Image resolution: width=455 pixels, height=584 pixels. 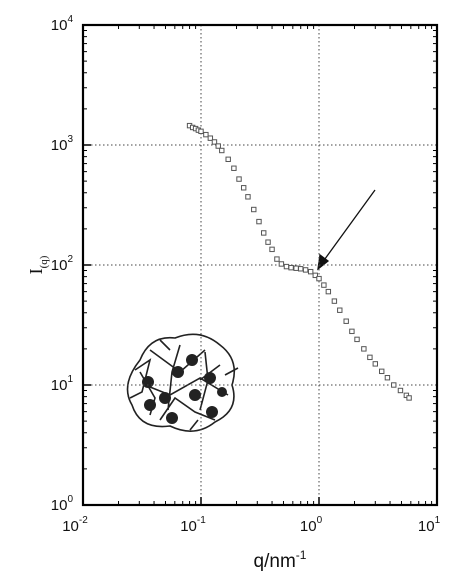 I want to click on x-tick-label: 10⁻¹, so click(x=193, y=525).